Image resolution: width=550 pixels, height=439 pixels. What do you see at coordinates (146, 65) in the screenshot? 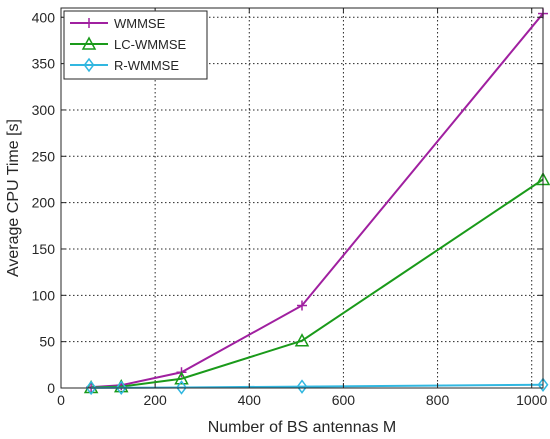
I see `legend-label: R-WMMSE` at bounding box center [146, 65].